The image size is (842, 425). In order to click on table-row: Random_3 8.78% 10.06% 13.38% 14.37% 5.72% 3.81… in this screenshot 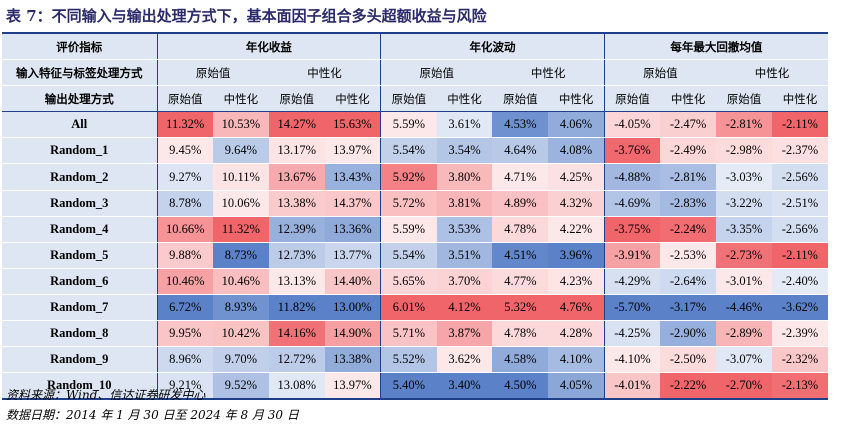, I will do `click(415, 203)`.